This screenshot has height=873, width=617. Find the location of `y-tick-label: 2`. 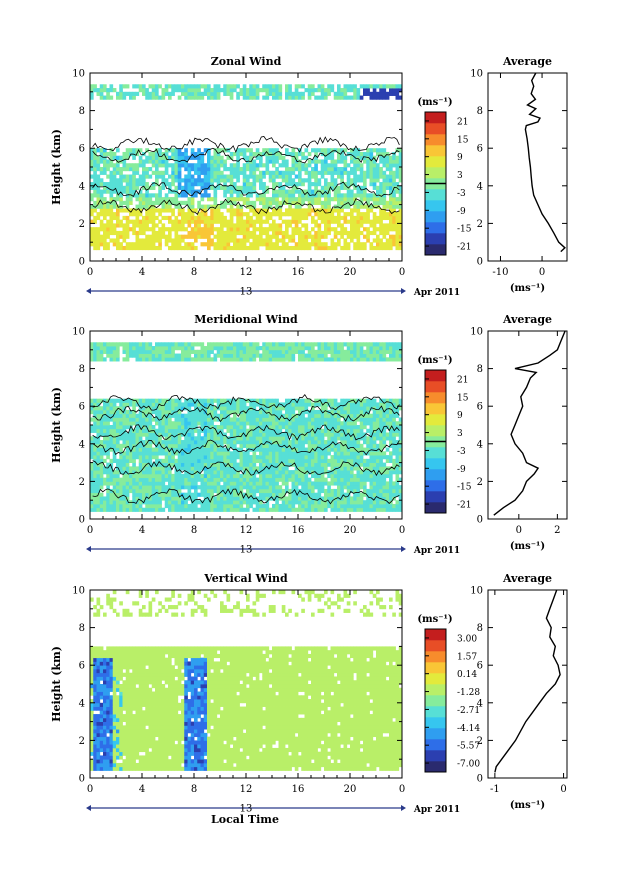

y-tick-label: 2 is located at coordinates (82, 224).